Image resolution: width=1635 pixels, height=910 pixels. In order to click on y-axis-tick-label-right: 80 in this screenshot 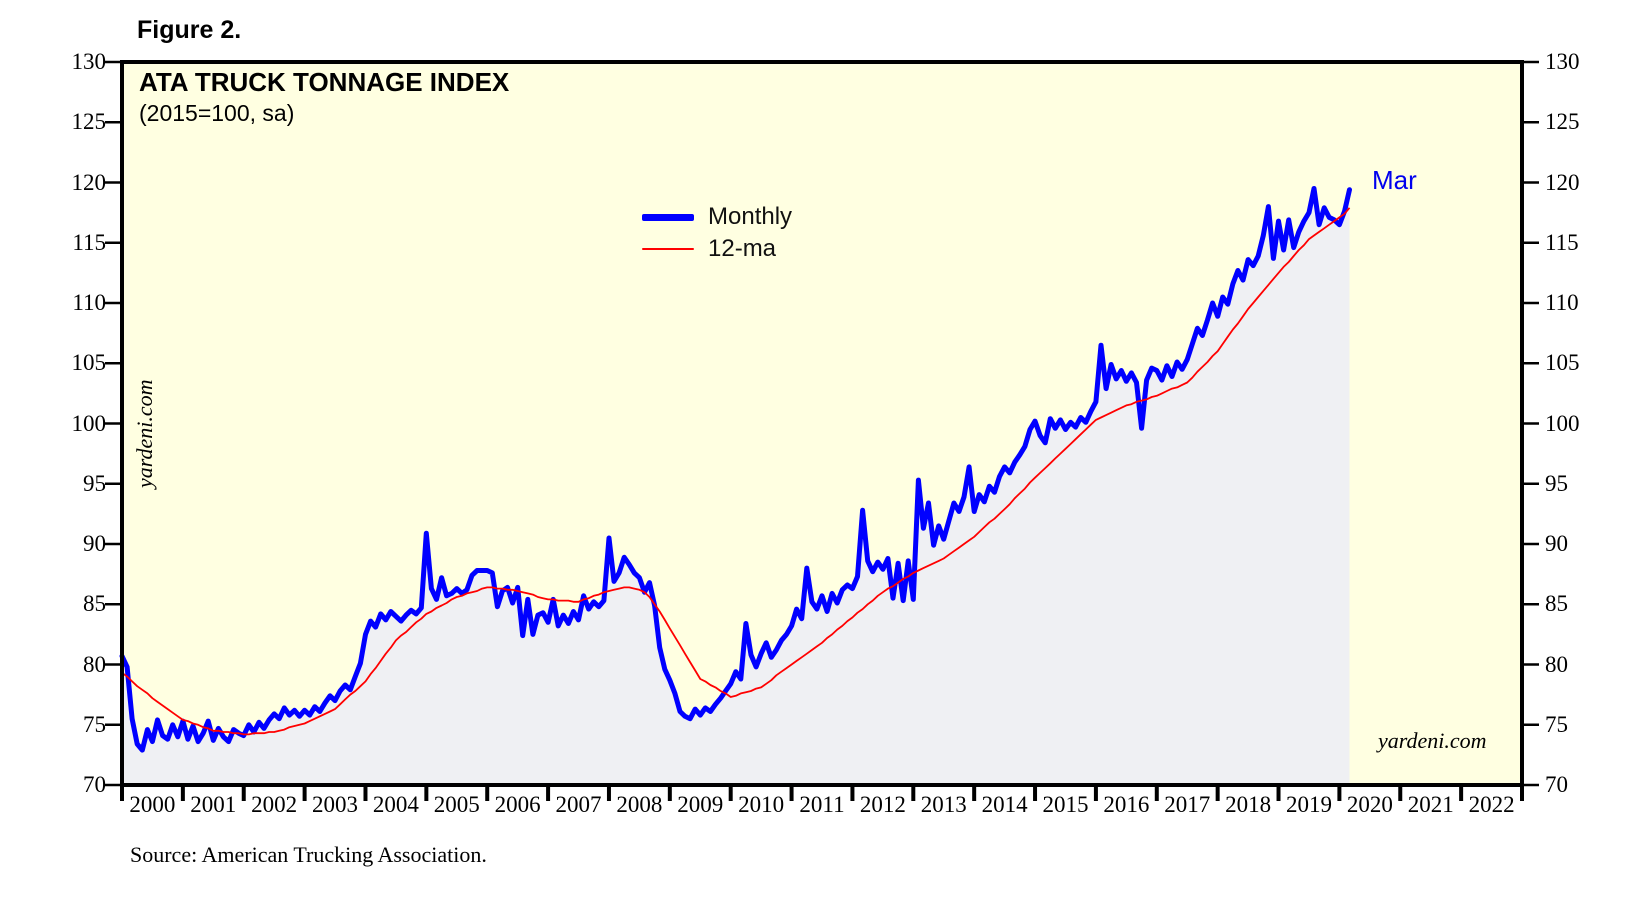, I will do `click(1556, 664)`.